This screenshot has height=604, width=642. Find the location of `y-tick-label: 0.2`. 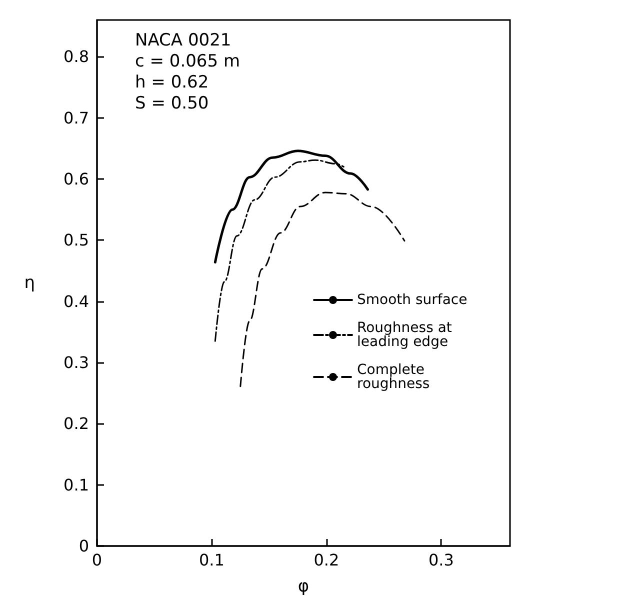

y-tick-label: 0.2 is located at coordinates (76, 424).